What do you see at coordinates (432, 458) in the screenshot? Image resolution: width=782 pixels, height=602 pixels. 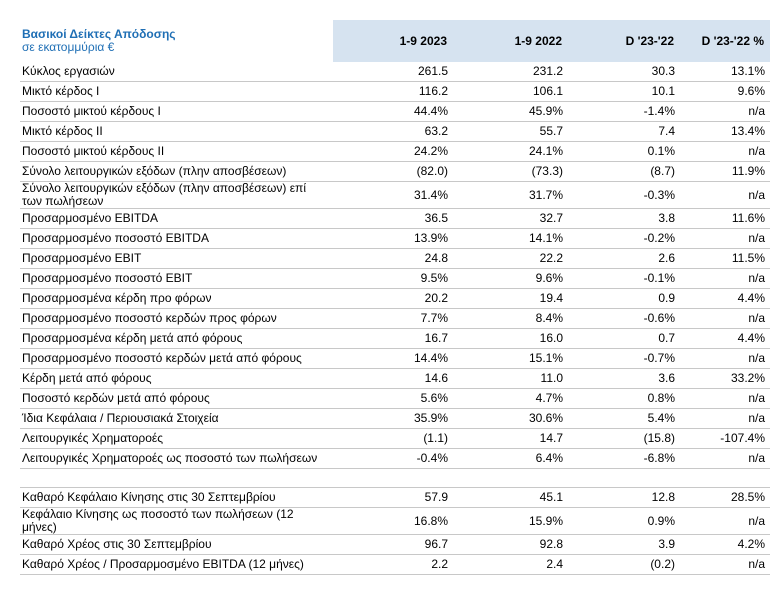 I see `value-cell: -0.4%` at bounding box center [432, 458].